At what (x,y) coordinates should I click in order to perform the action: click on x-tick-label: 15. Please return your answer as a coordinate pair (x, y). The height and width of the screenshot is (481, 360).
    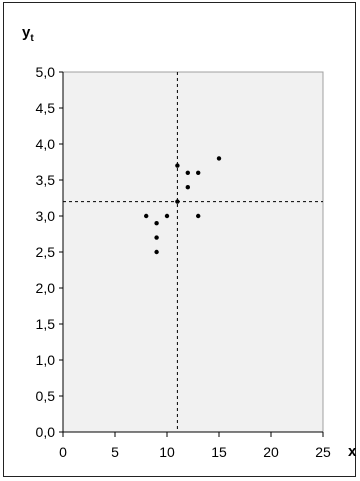
    Looking at the image, I should click on (219, 452).